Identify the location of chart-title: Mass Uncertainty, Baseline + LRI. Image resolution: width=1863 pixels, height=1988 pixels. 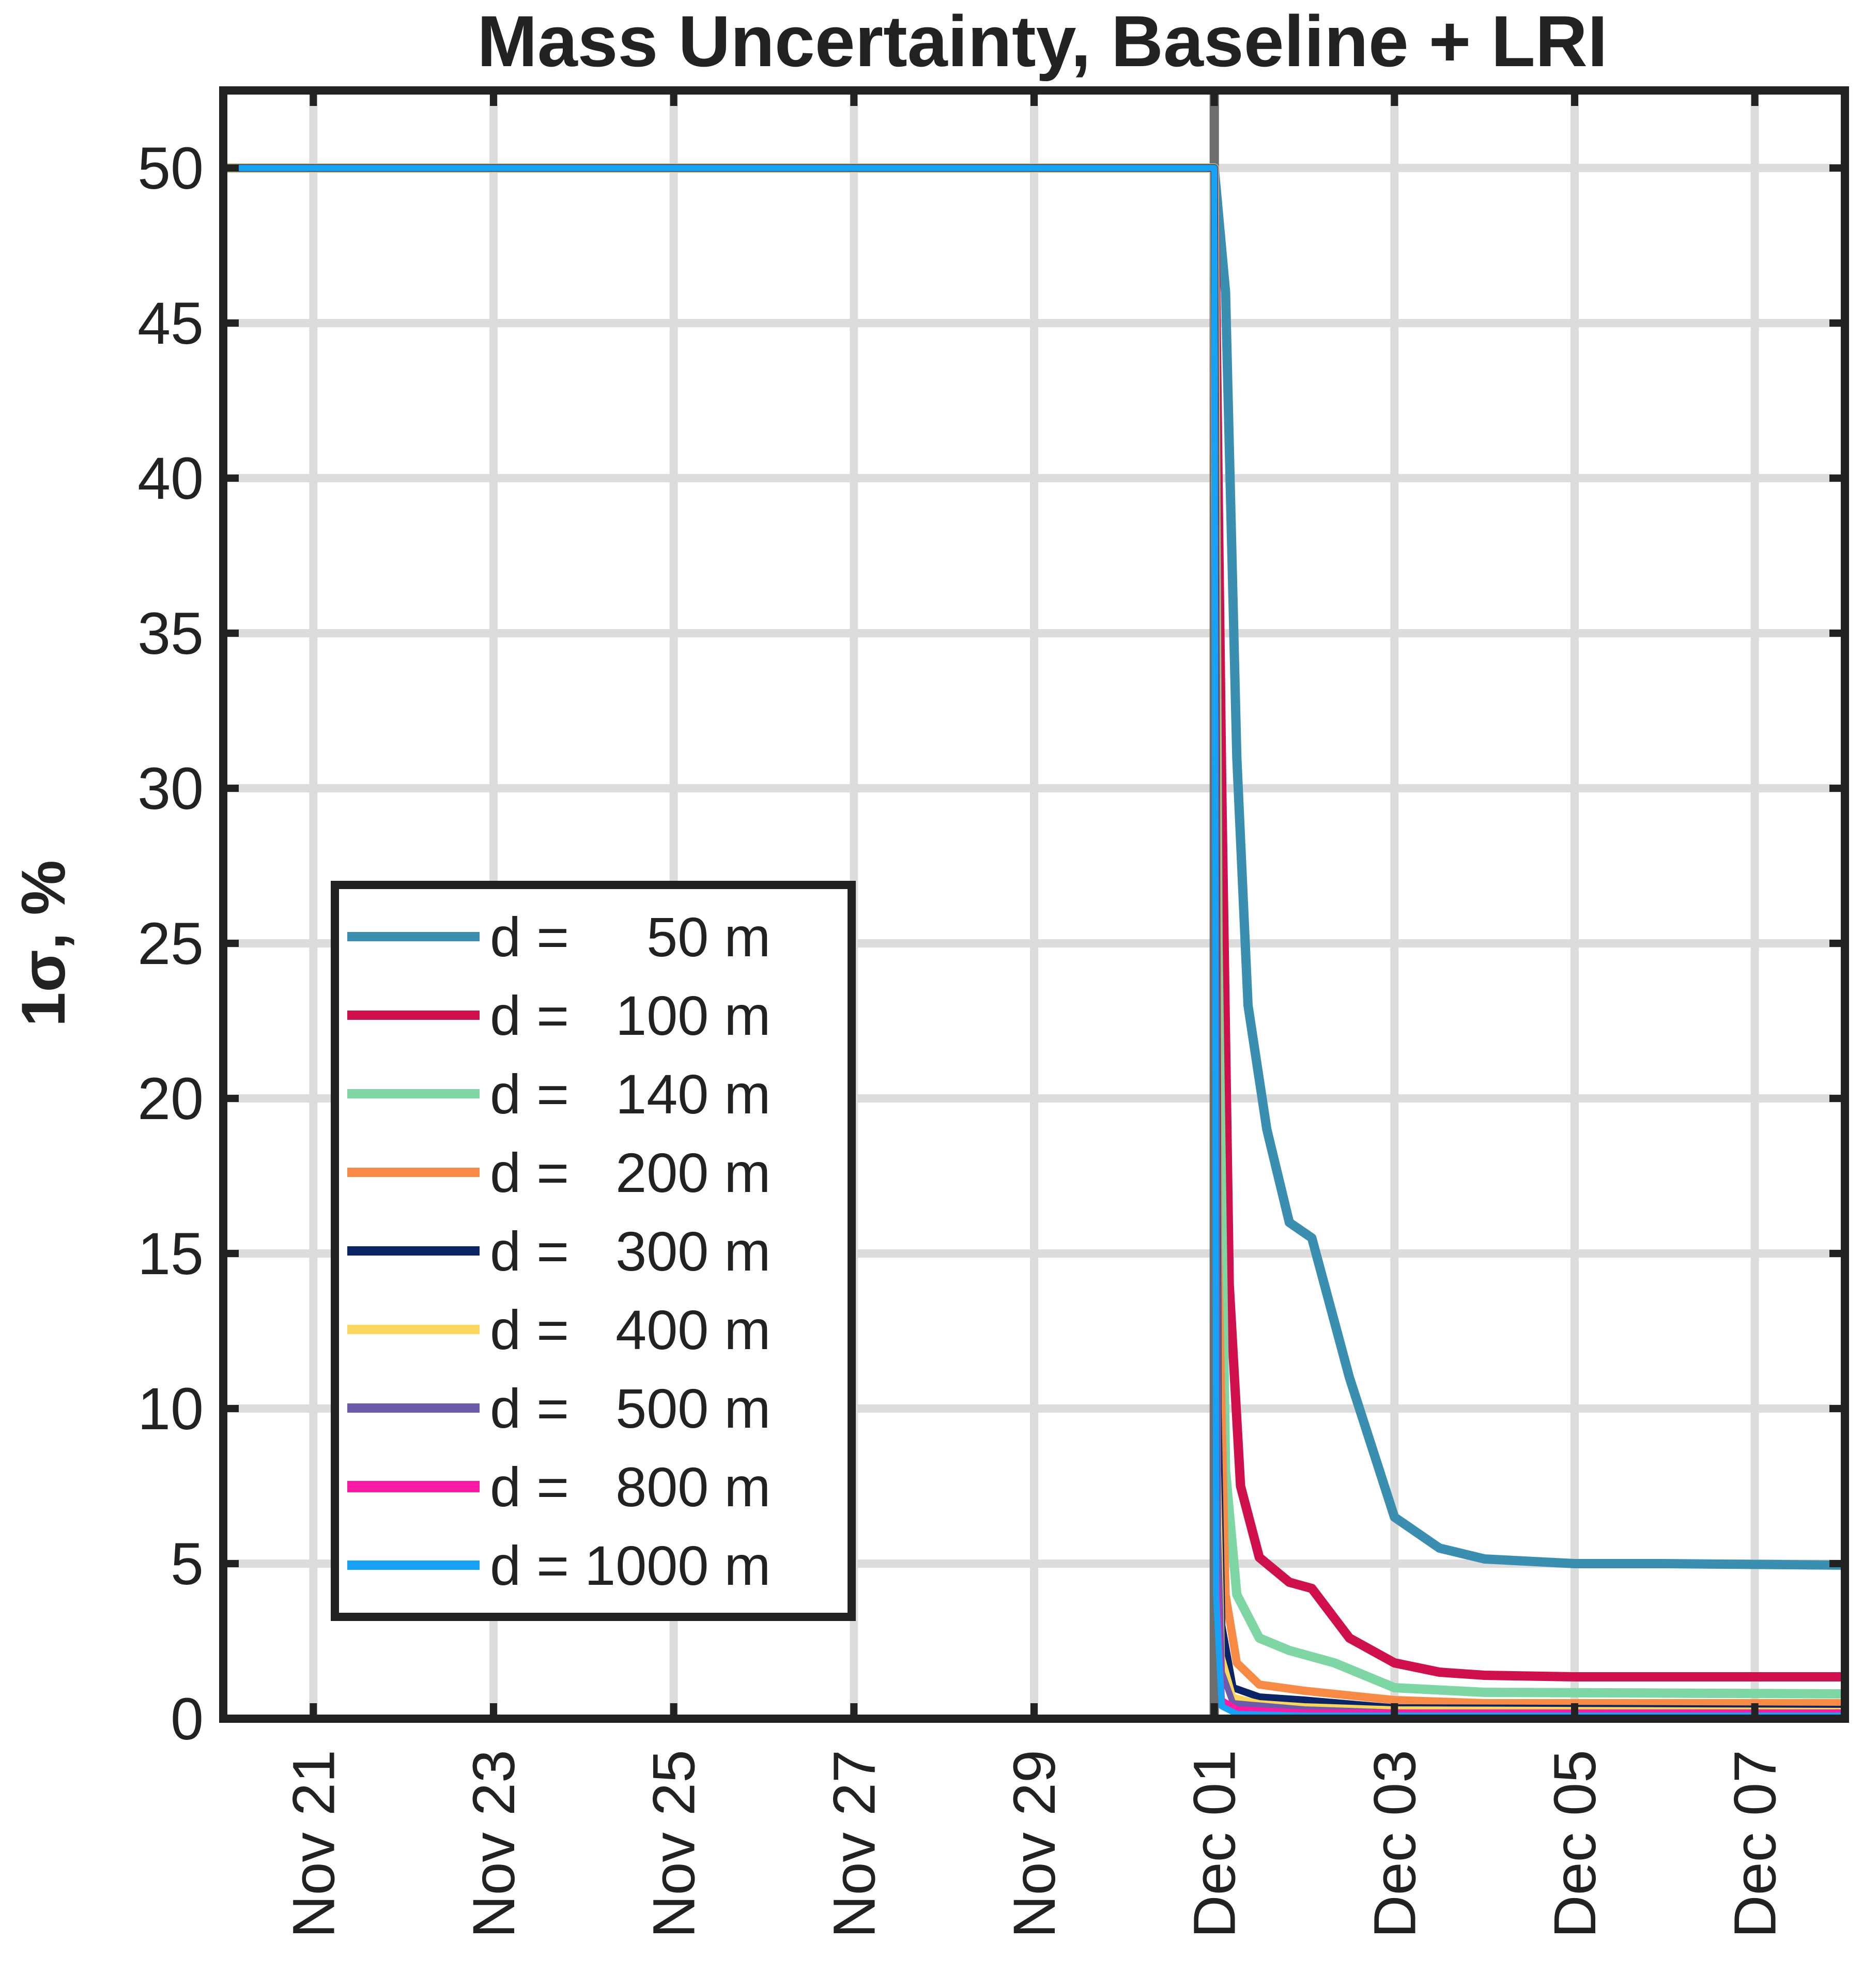
(1042, 41).